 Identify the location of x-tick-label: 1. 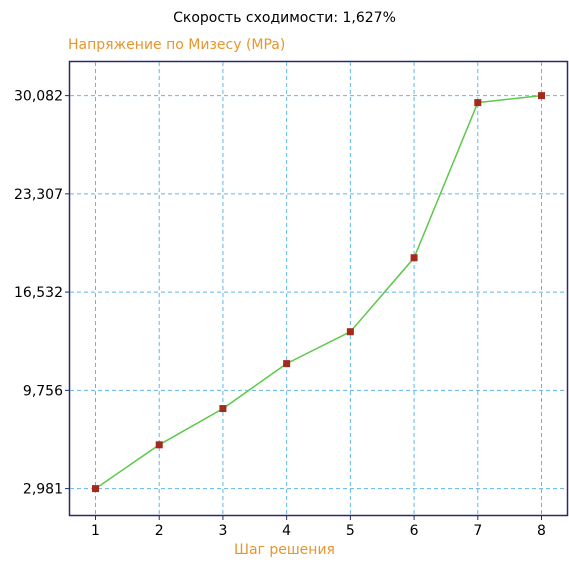
(95, 531).